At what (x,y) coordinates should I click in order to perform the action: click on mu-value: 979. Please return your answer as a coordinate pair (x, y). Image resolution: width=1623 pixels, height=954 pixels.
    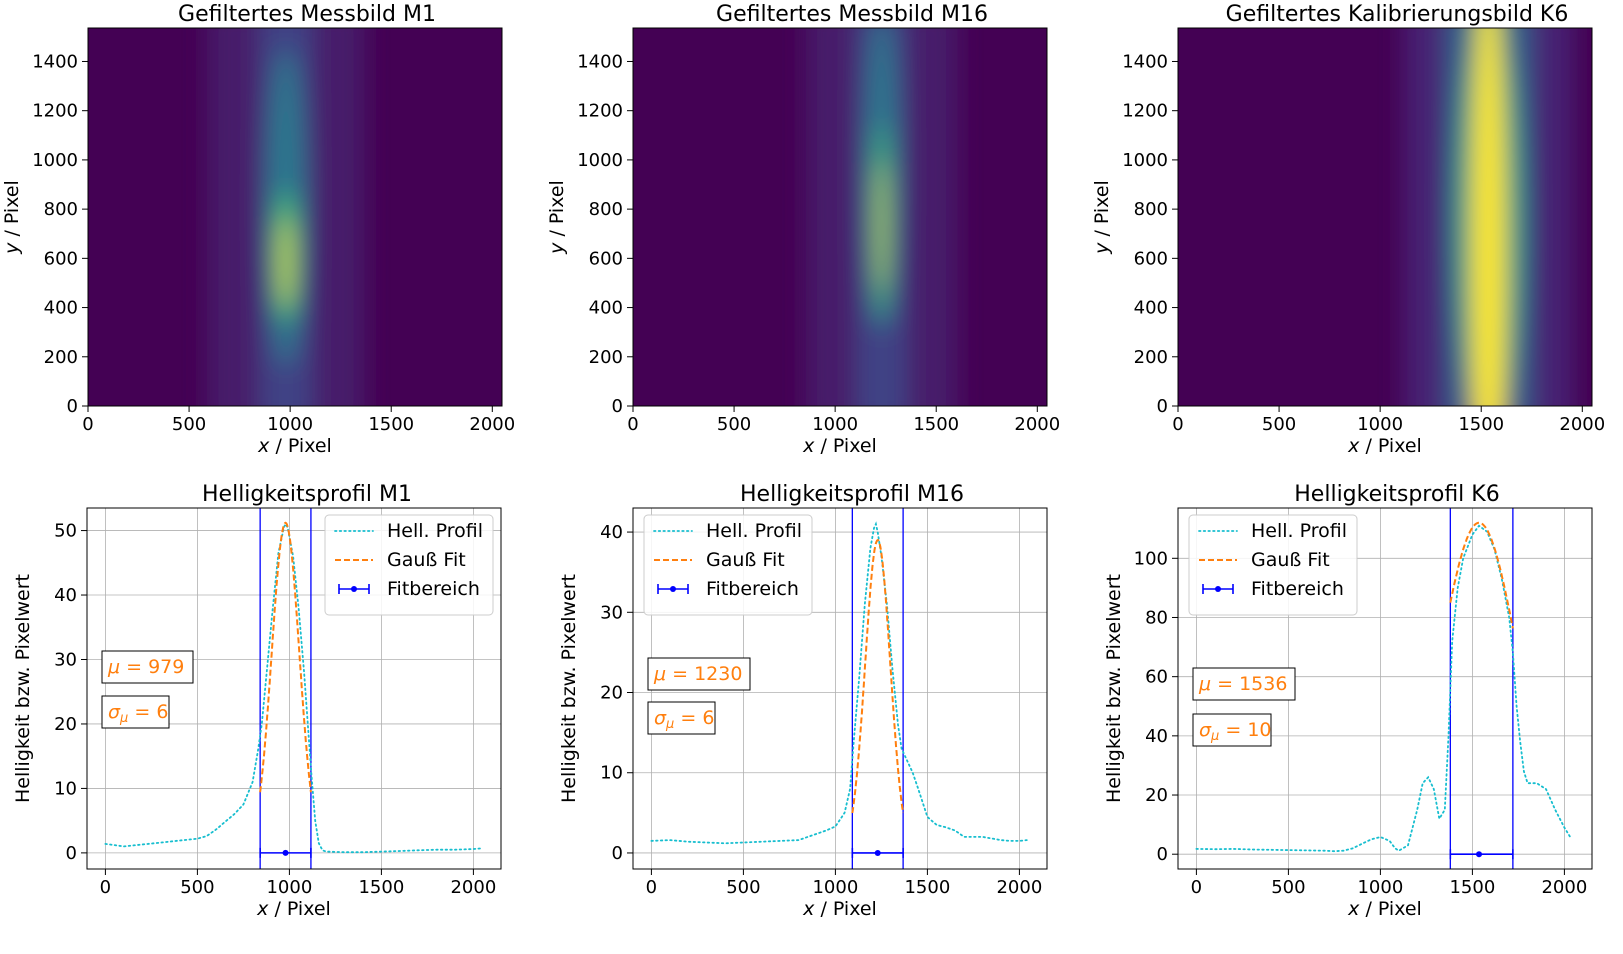
    Looking at the image, I should click on (166, 667).